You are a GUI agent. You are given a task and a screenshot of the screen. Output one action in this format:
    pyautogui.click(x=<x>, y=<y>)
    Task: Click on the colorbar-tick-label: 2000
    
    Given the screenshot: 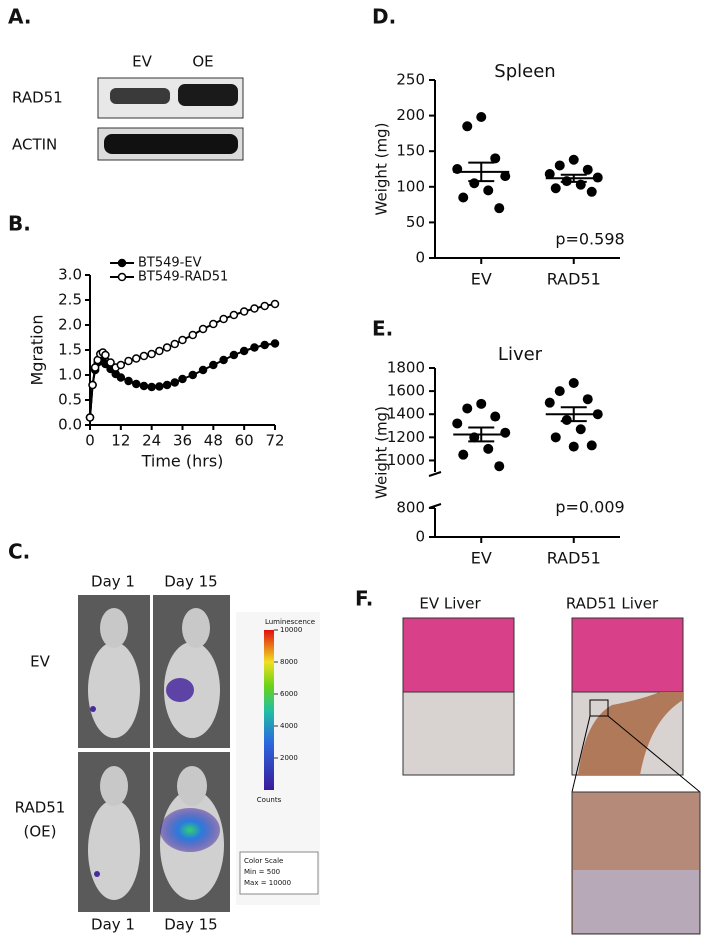 What is the action you would take?
    pyautogui.click(x=289, y=758)
    